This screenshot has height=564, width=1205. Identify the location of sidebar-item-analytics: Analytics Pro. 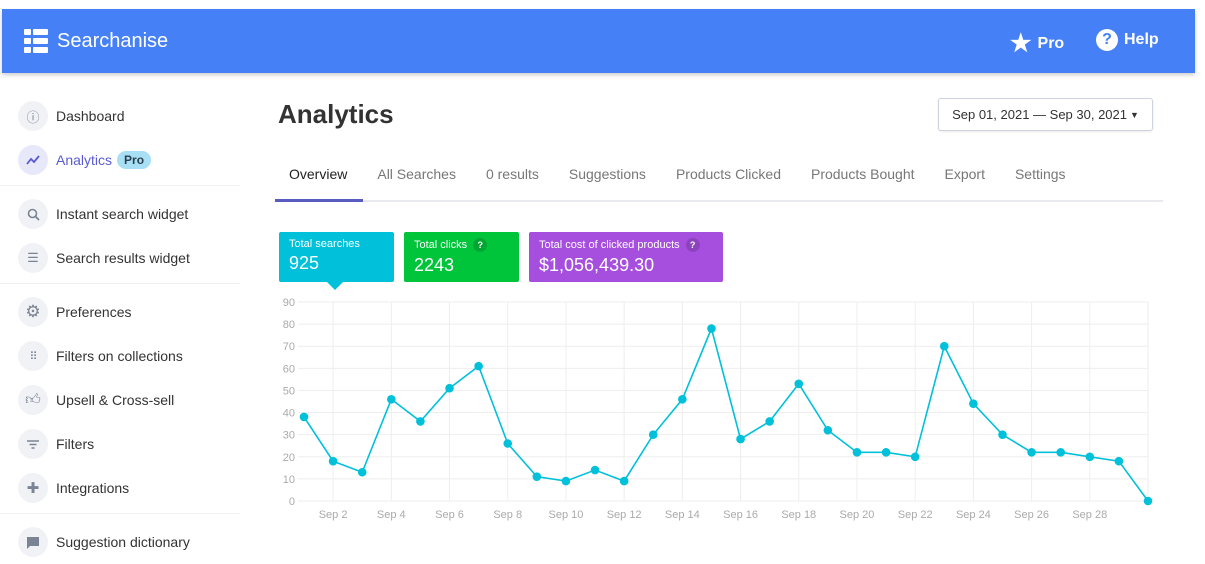
(120, 160).